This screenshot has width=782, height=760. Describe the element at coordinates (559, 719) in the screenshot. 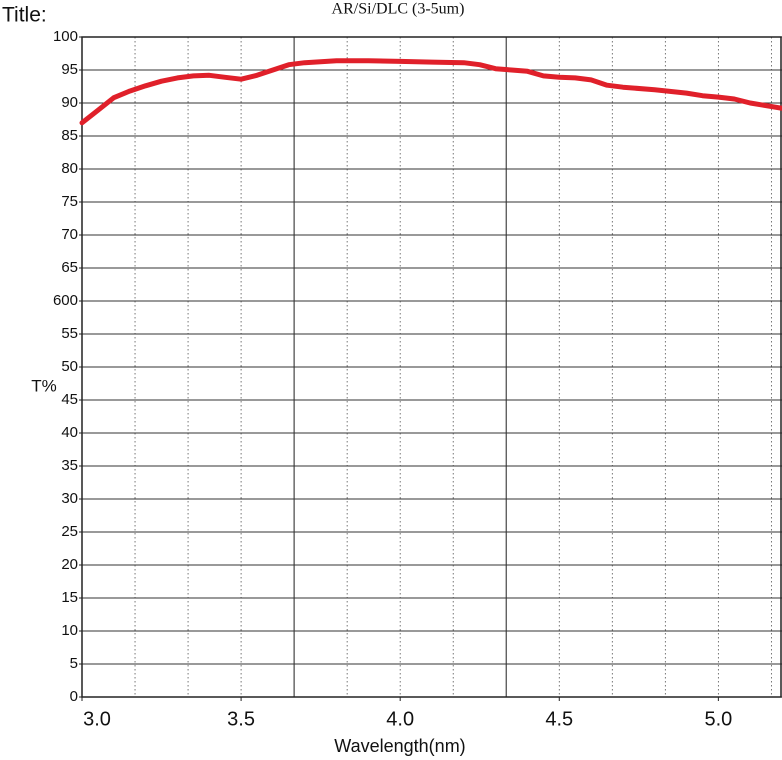

I see `x-tick-label: 4.5` at that location.